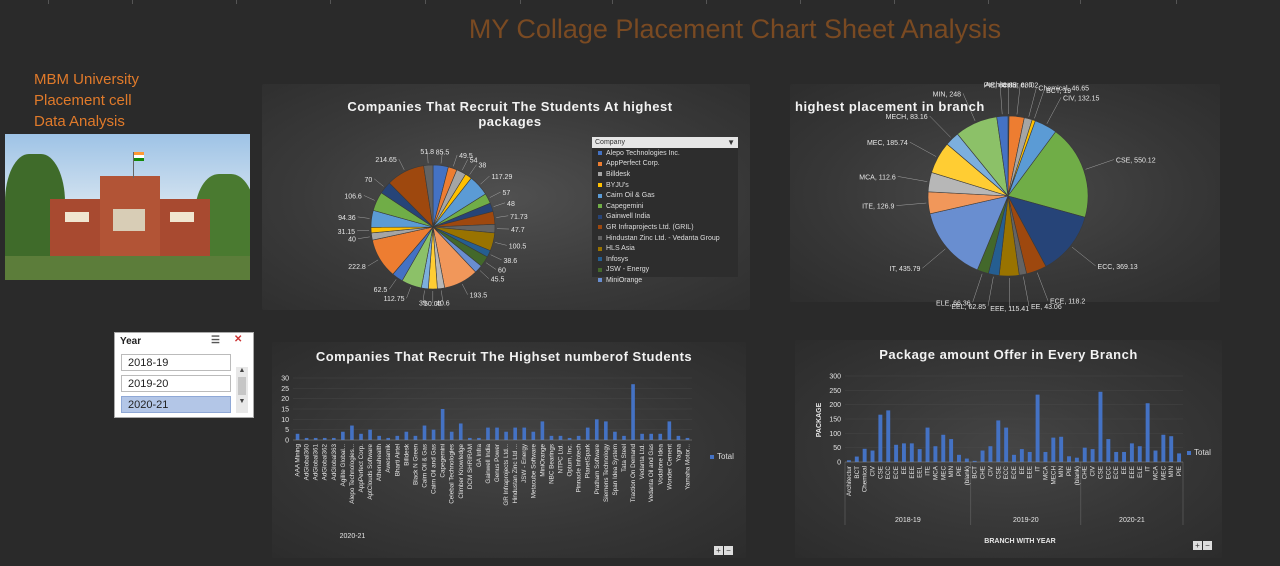 The image size is (1280, 566). I want to click on year-slicer: Year ☰ ✕ 2018-19 2019-20 2020-21 ▲ ▼, so click(184, 375).